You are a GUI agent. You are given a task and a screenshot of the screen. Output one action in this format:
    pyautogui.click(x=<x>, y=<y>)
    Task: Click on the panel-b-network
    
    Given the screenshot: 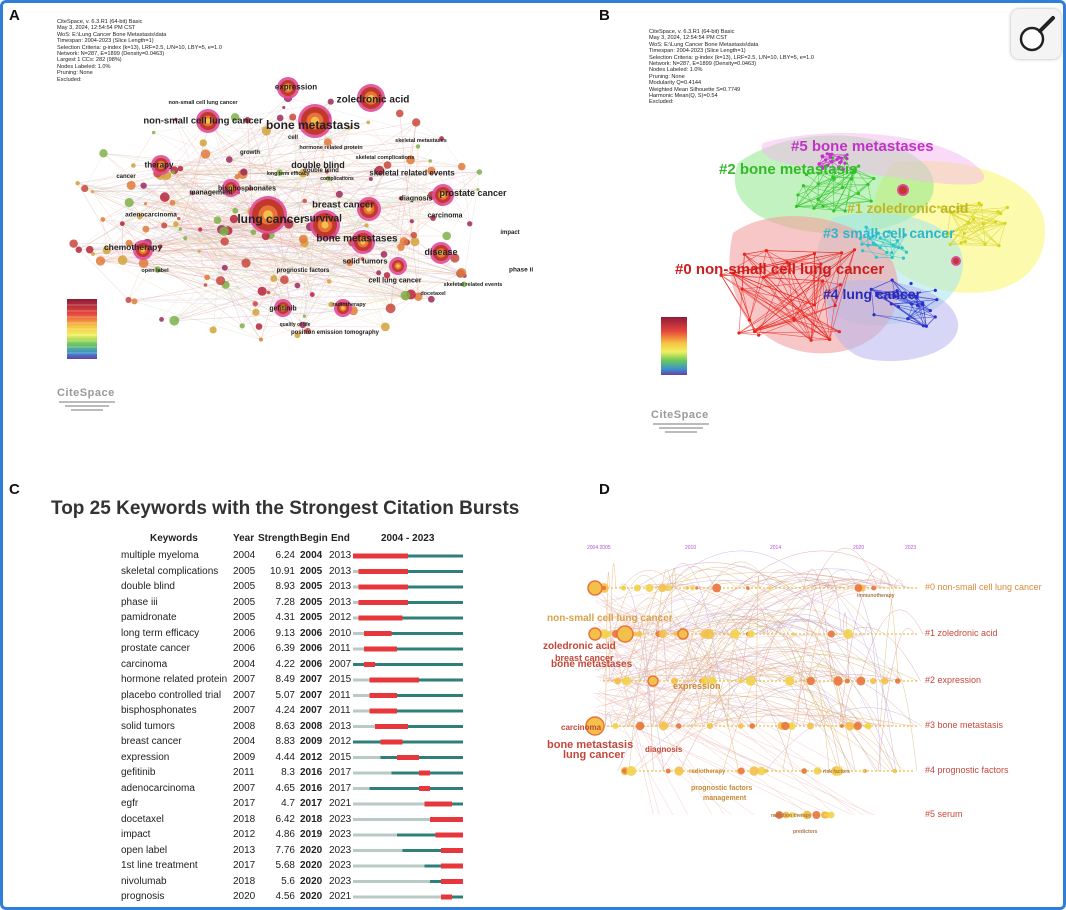 What is the action you would take?
    pyautogui.click(x=882, y=247)
    